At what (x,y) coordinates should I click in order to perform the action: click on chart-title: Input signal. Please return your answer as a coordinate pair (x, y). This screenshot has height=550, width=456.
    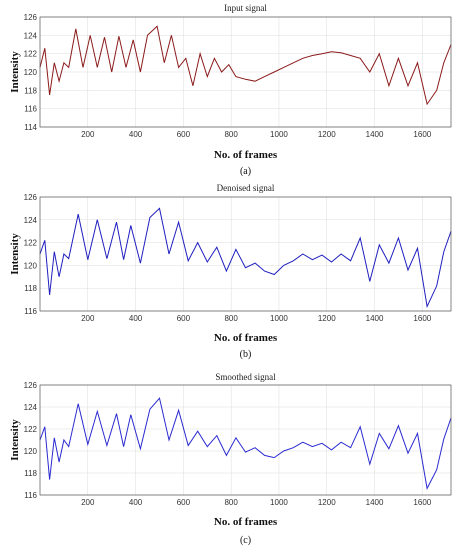
    Looking at the image, I should click on (245, 8).